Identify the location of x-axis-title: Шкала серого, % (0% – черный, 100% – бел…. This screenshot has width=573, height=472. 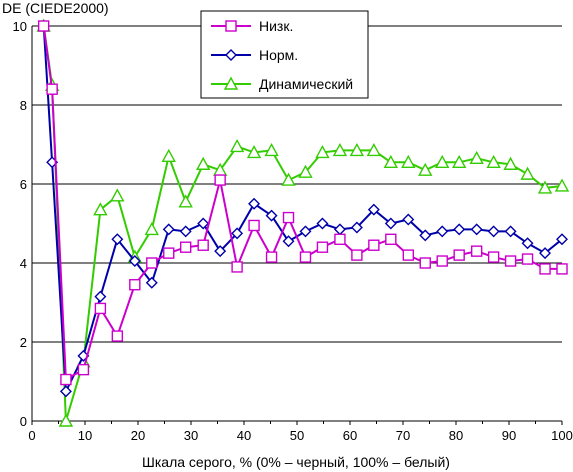
(296, 462).